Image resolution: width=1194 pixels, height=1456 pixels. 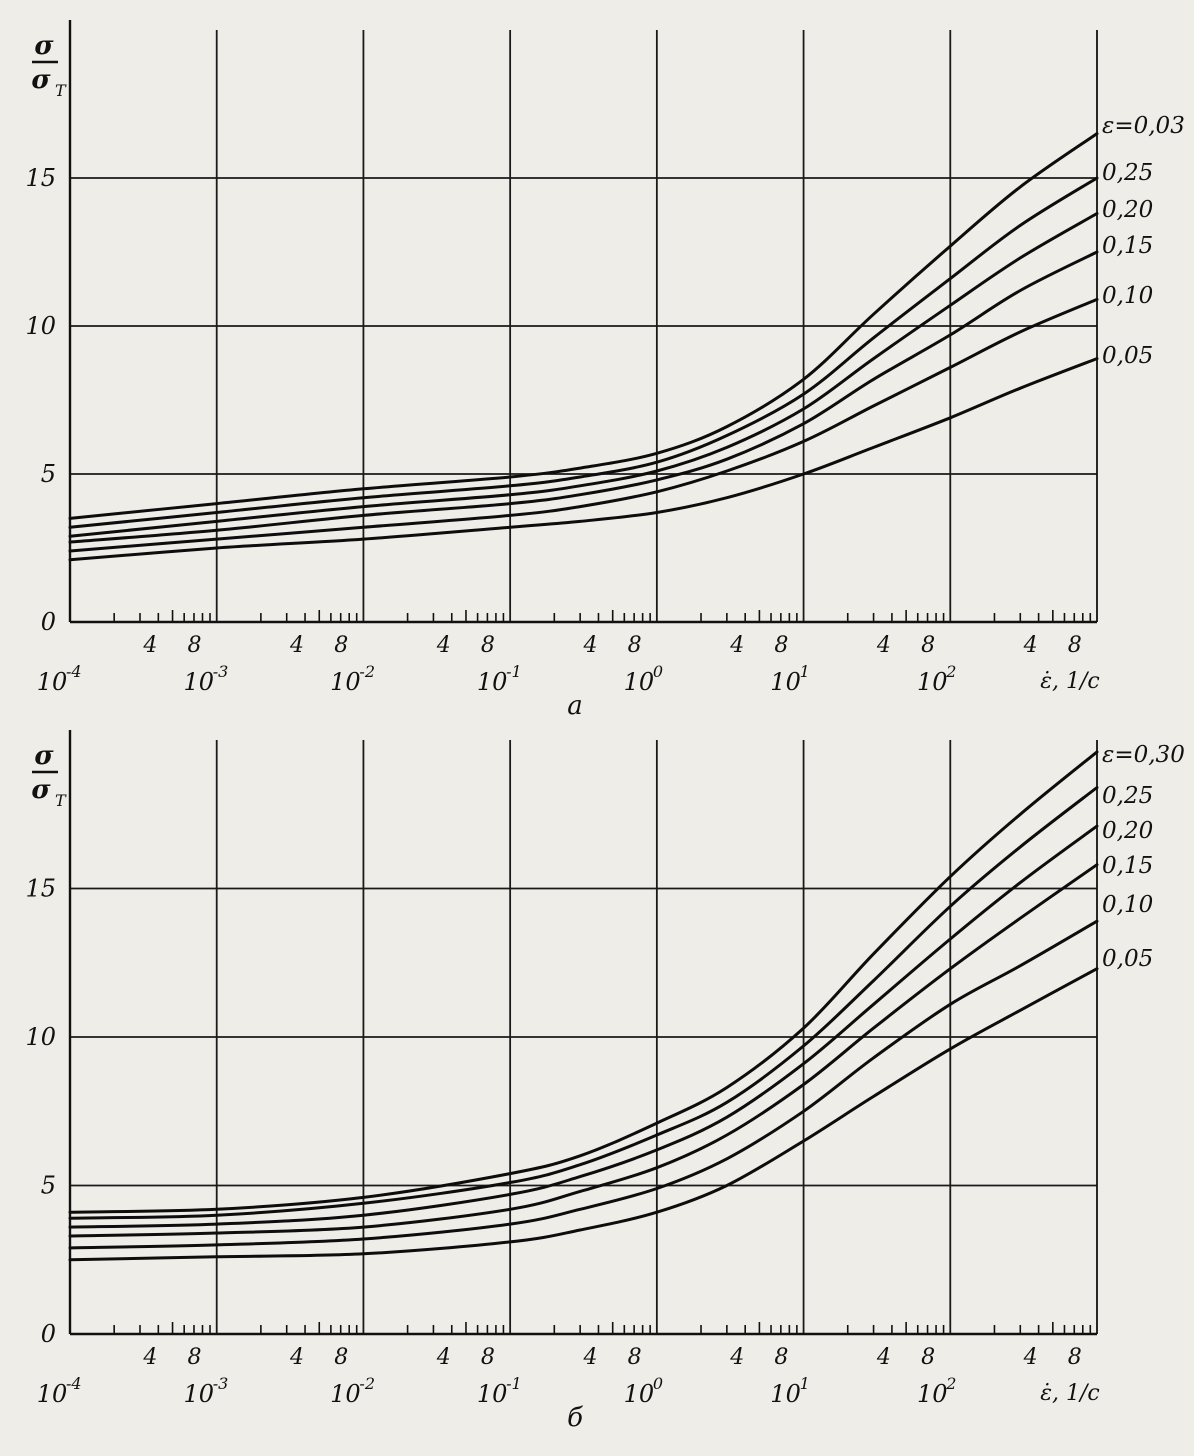 I want to click on panel-label: б, so click(x=575, y=1418).